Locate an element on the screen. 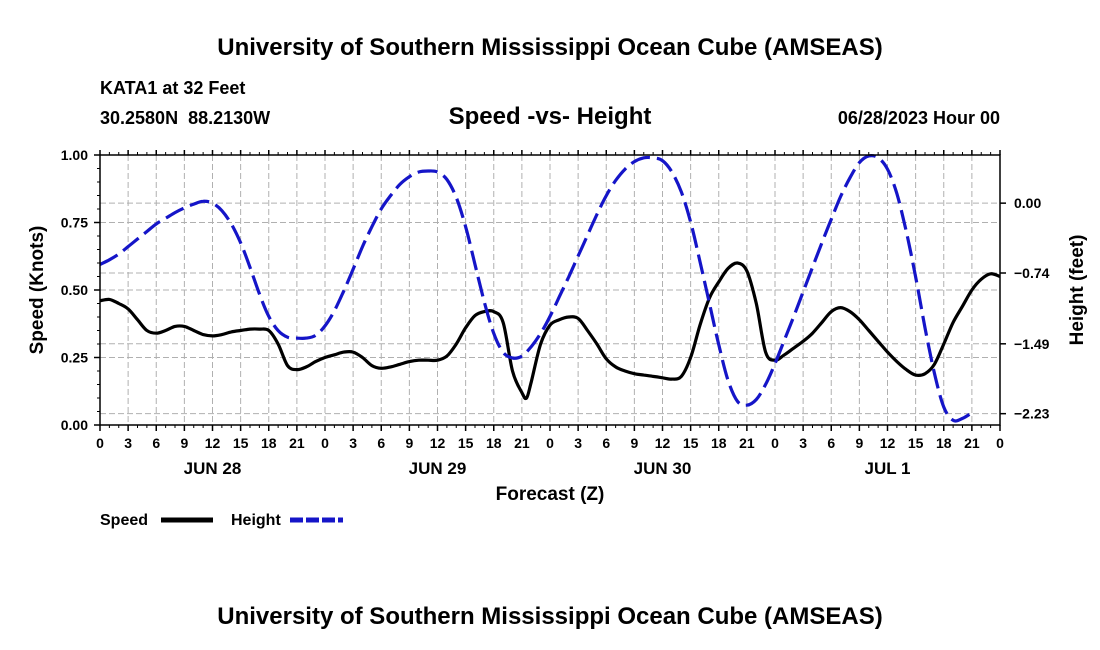 This screenshot has height=650, width=1100. legend-speed-label: Speed is located at coordinates (124, 520).